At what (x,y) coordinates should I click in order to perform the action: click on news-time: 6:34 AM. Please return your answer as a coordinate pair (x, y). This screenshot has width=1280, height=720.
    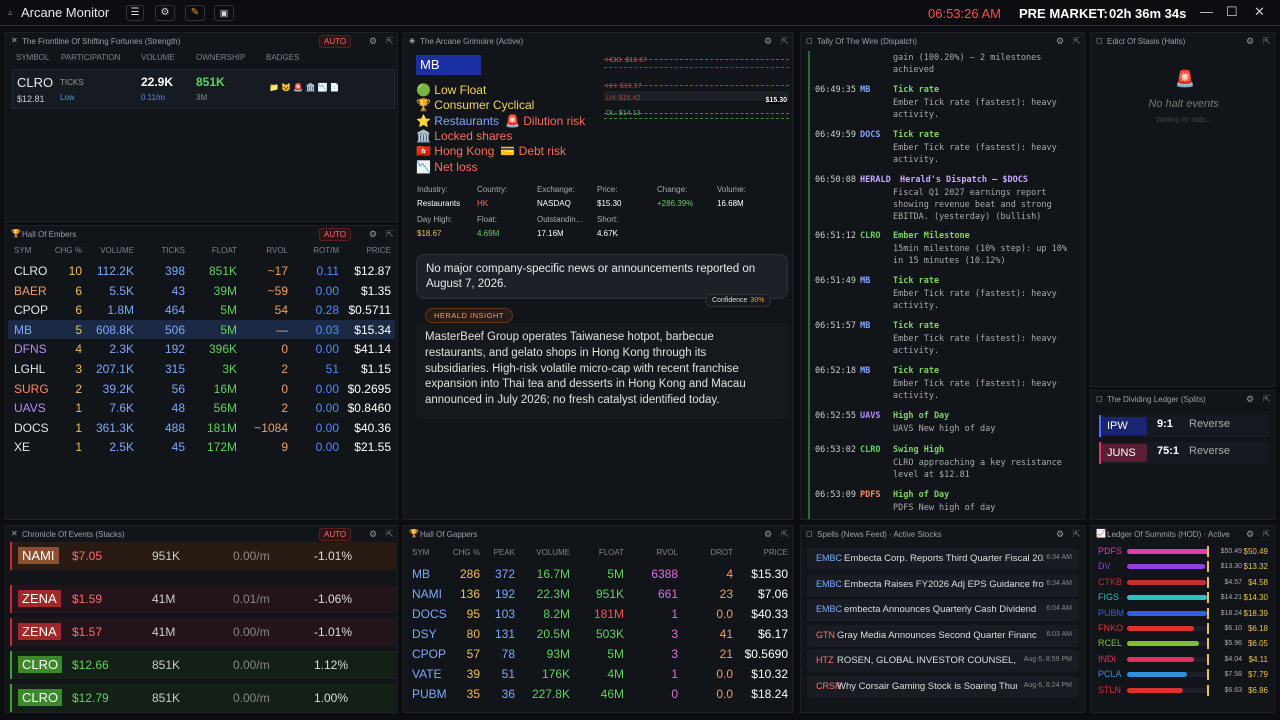
    Looking at the image, I should click on (1059, 583).